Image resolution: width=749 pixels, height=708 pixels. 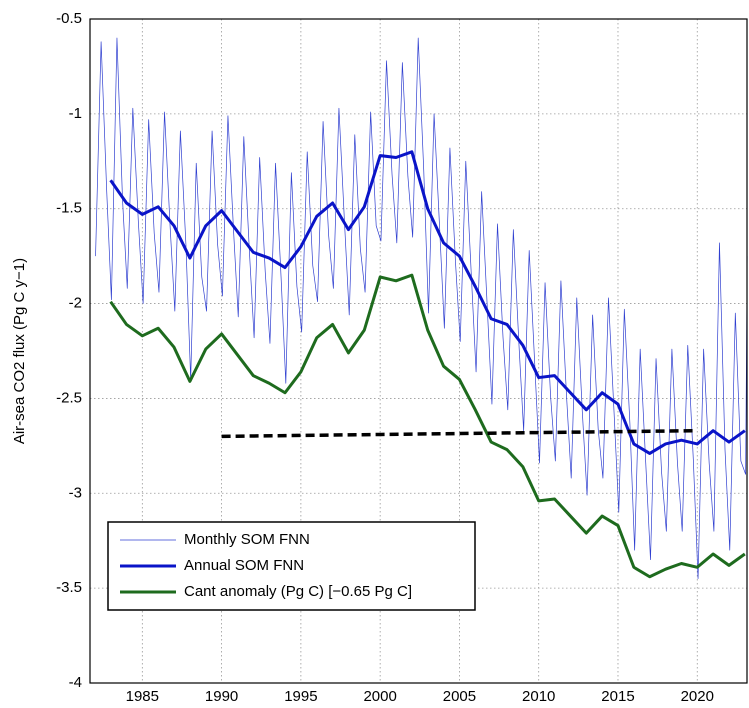 I want to click on y-tick-label: -0.5, so click(x=69, y=18).